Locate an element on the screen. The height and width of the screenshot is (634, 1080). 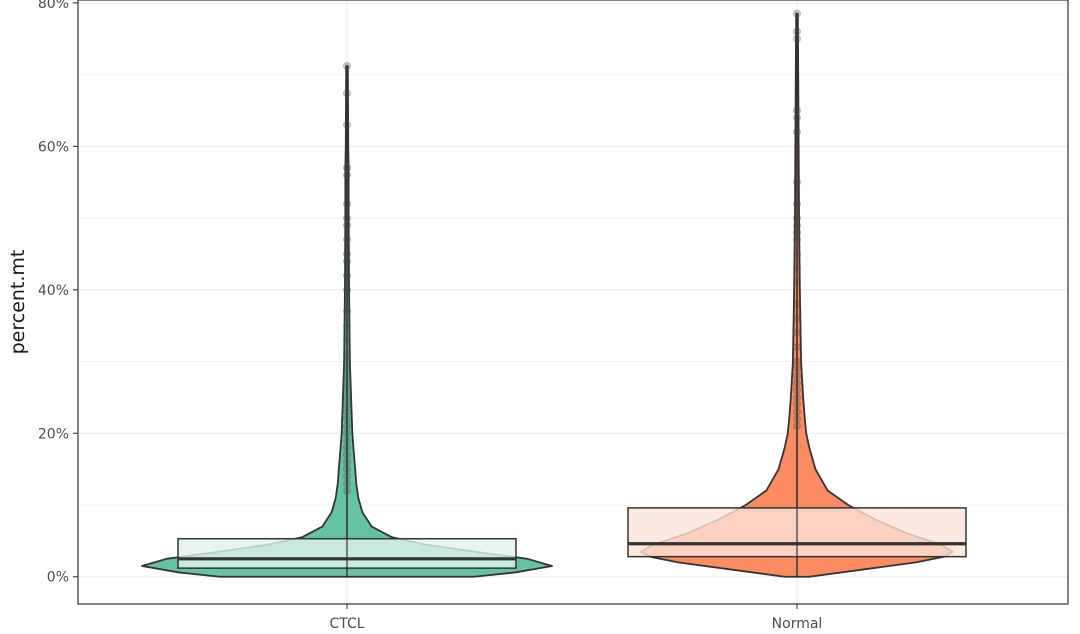
y-axis: 0% 20% 40% 60% 80% is located at coordinates (58, 293).